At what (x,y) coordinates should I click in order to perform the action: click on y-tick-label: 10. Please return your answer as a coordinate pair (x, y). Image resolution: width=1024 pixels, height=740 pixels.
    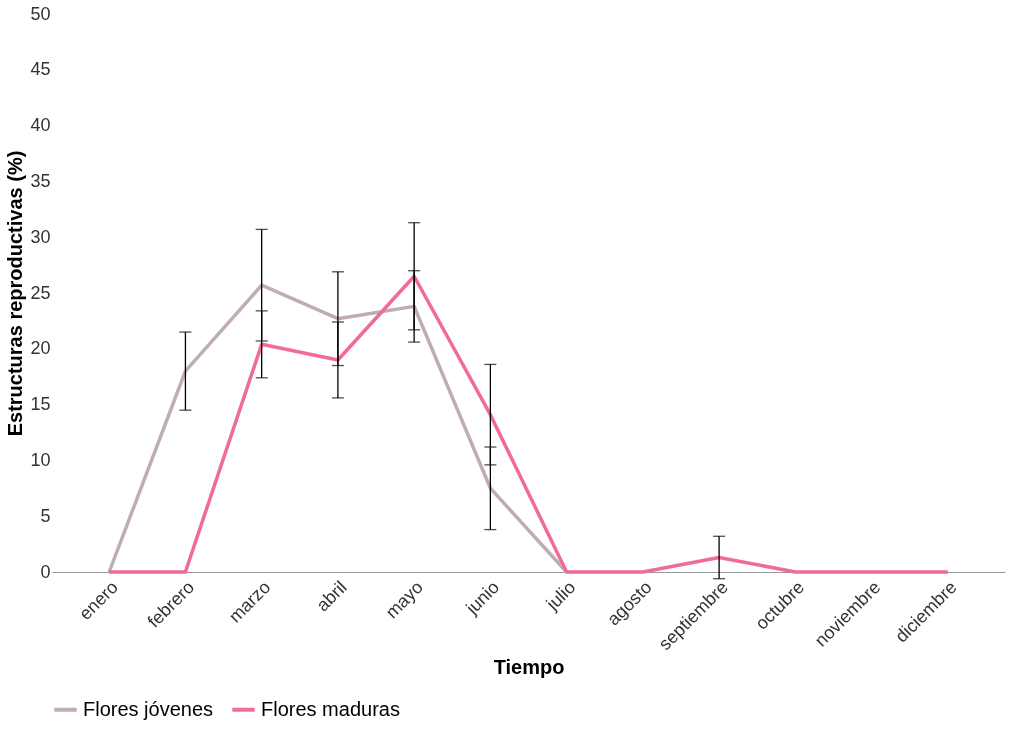
    Looking at the image, I should click on (40, 459).